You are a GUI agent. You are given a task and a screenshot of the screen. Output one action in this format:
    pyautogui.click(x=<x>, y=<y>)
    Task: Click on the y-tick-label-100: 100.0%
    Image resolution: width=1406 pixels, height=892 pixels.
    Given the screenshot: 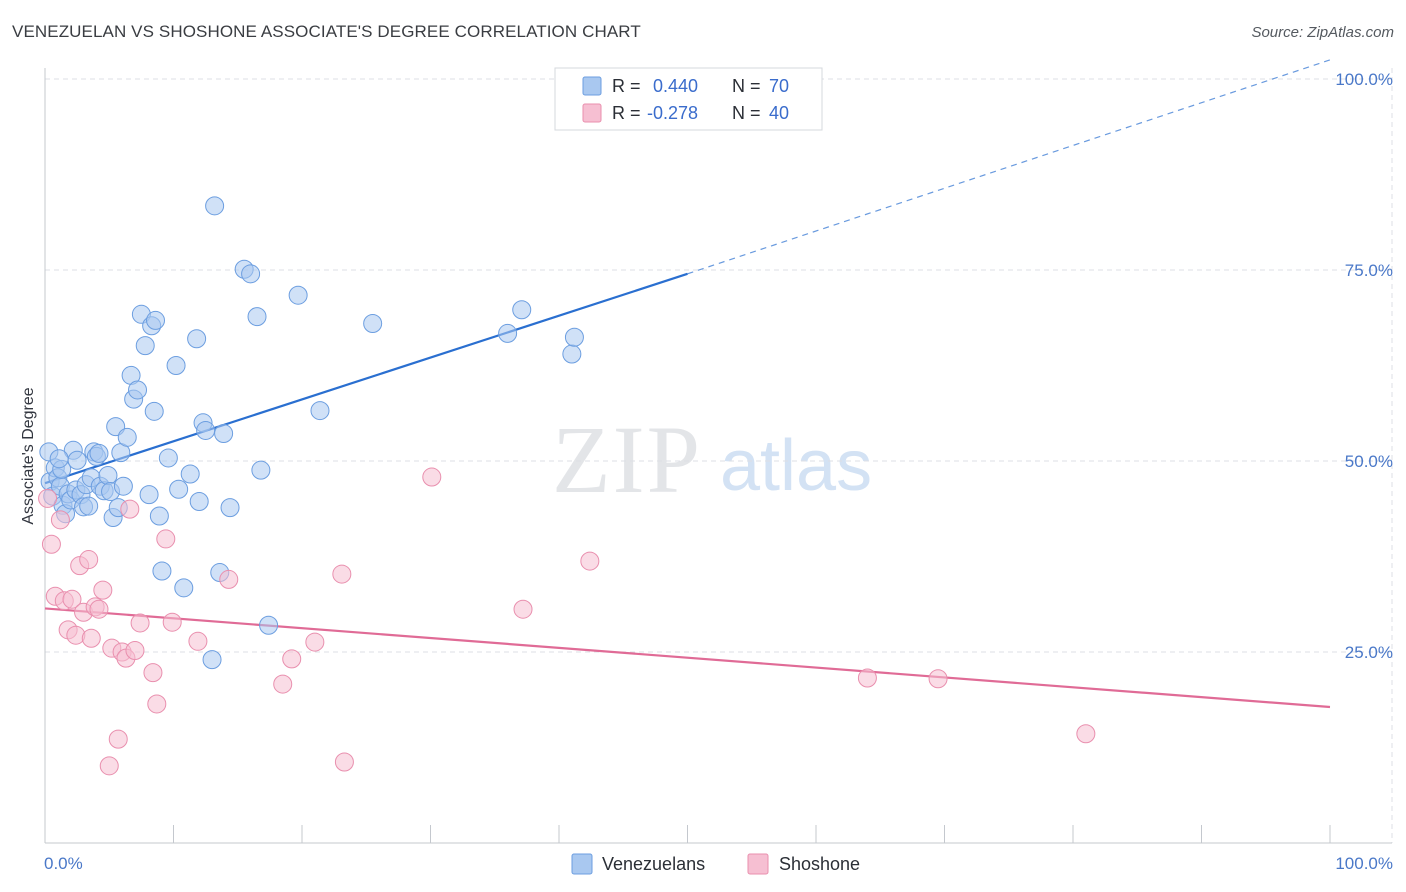 What is the action you would take?
    pyautogui.click(x=1364, y=79)
    